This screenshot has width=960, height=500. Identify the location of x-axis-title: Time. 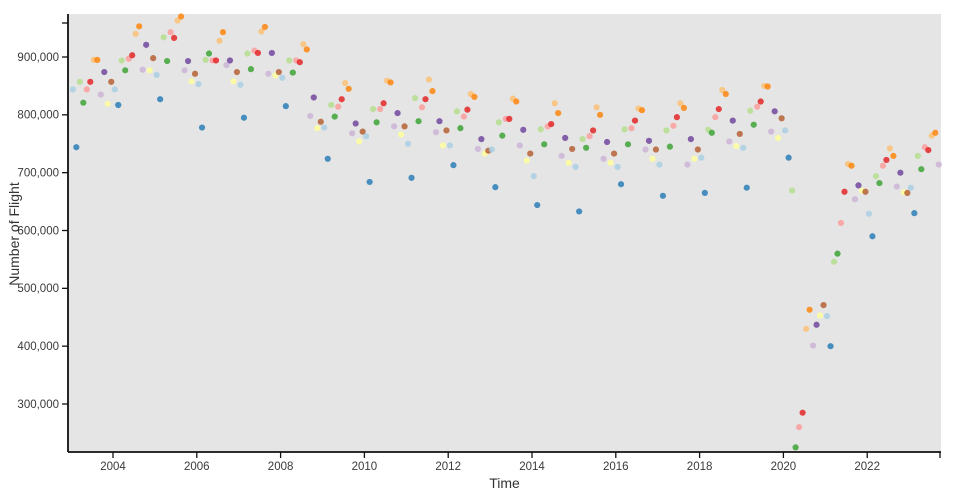
(504, 483).